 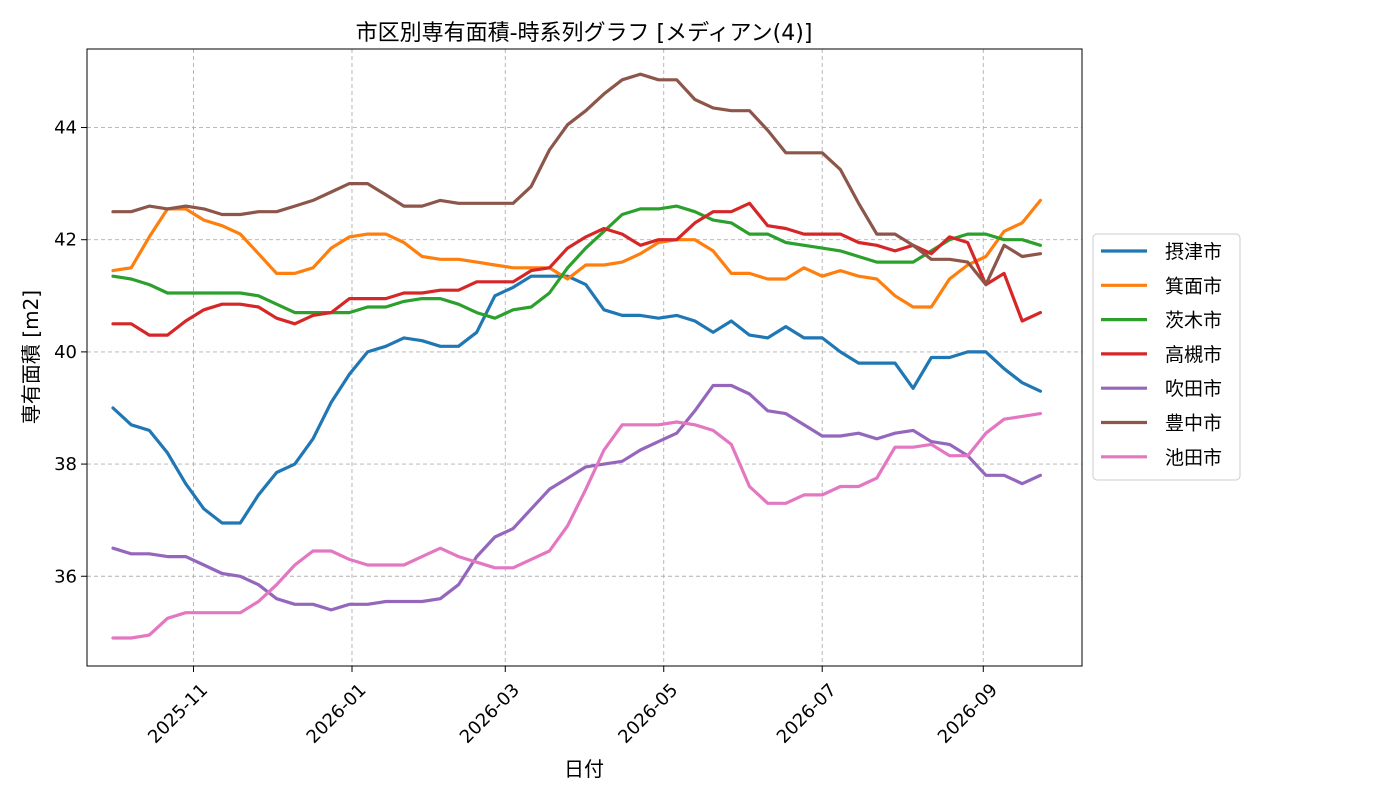 What do you see at coordinates (31, 357) in the screenshot?
I see `y-axis-label: 専有面積 [m2]` at bounding box center [31, 357].